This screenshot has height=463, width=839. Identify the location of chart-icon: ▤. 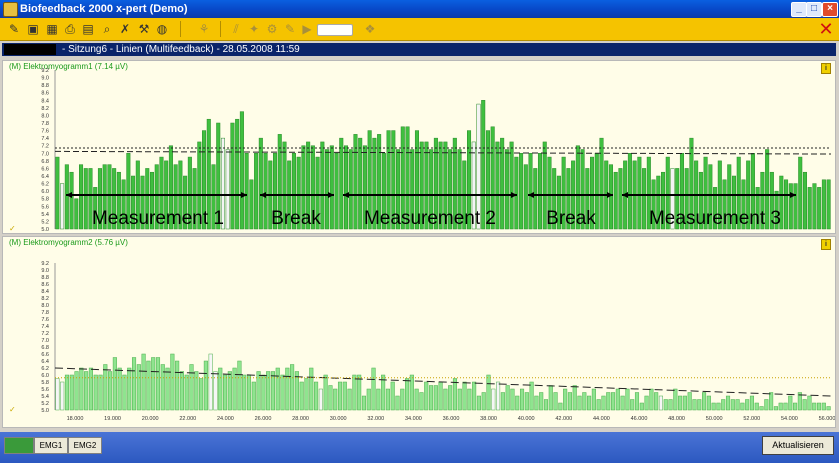
(88, 29).